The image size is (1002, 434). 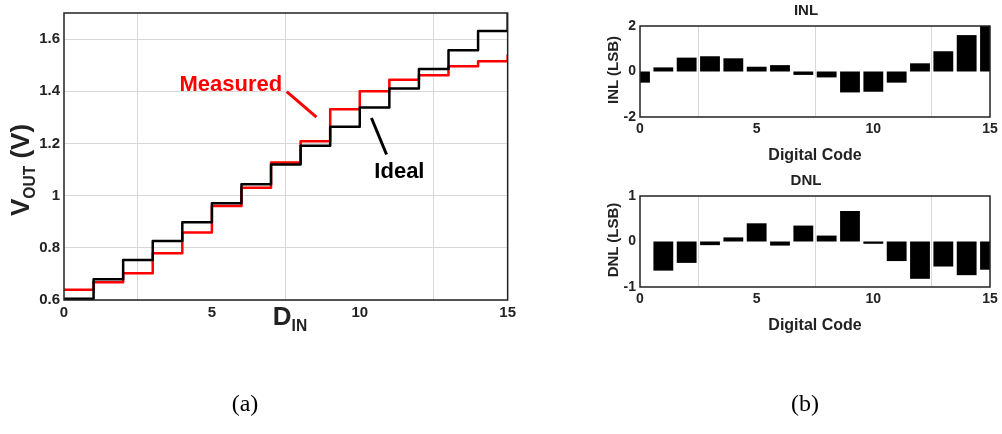 What do you see at coordinates (399, 171) in the screenshot?
I see `legend-label: Ideal` at bounding box center [399, 171].